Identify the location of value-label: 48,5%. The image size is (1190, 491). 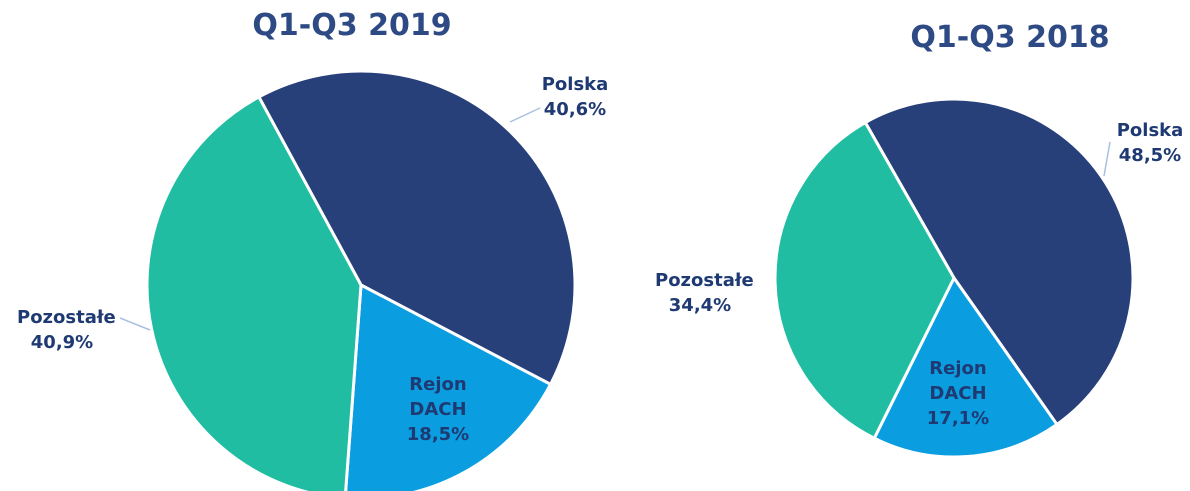
(1150, 155).